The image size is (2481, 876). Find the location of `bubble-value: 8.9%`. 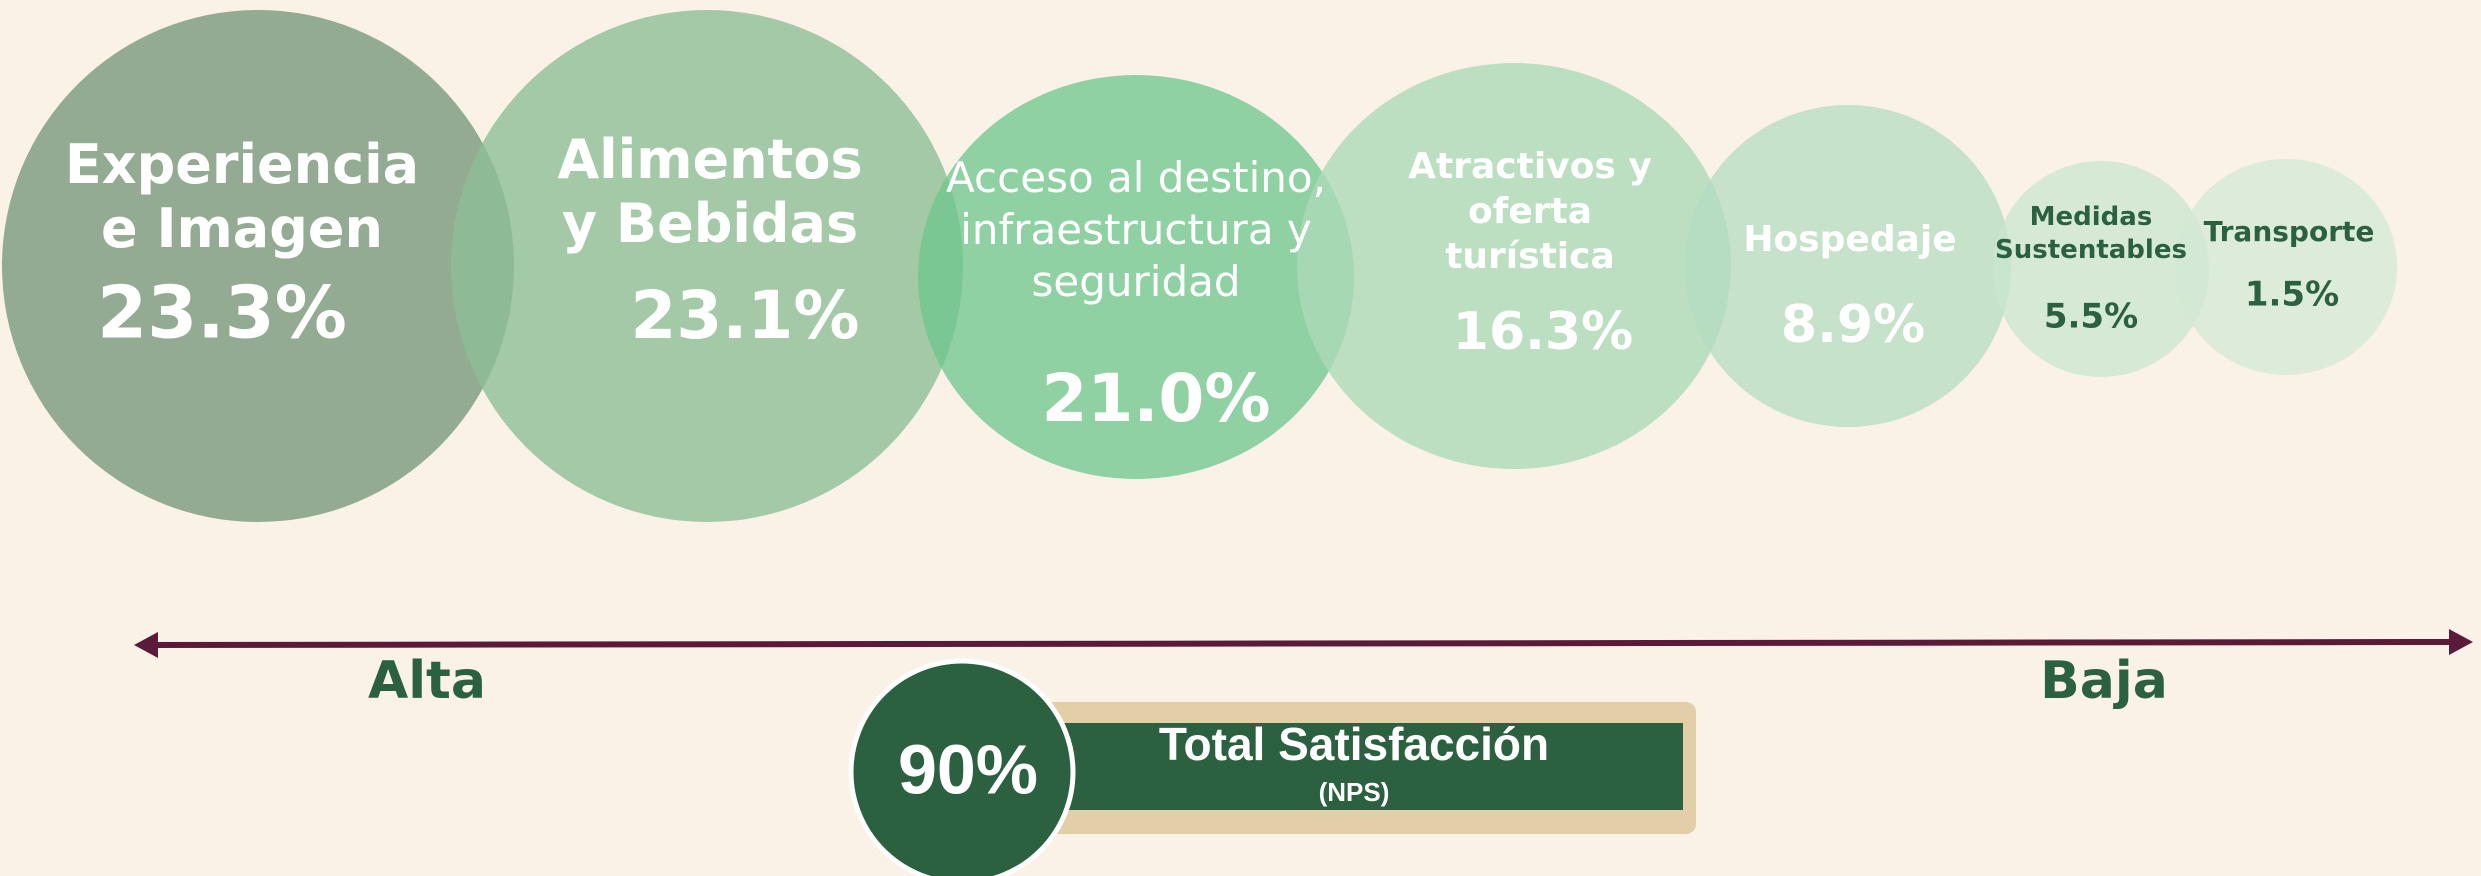

bubble-value: 8.9% is located at coordinates (1853, 325).